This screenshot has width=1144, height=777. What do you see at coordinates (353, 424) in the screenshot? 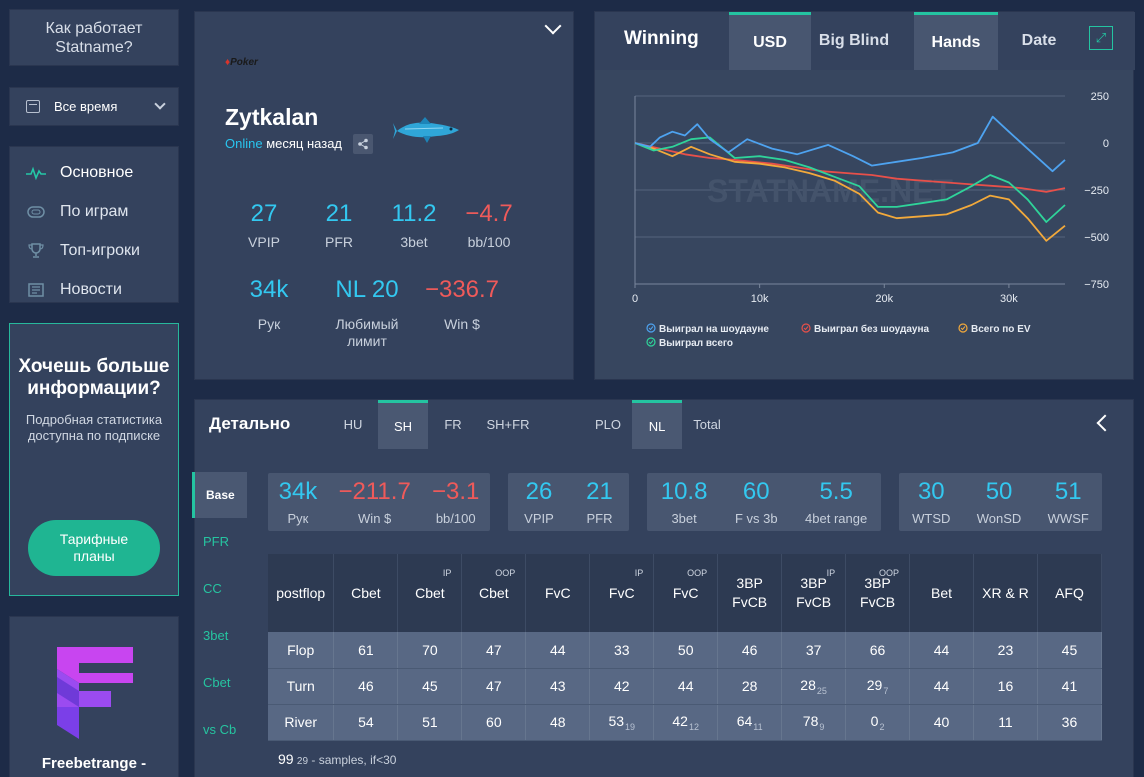
I see `tab-hu: HU` at bounding box center [353, 424].